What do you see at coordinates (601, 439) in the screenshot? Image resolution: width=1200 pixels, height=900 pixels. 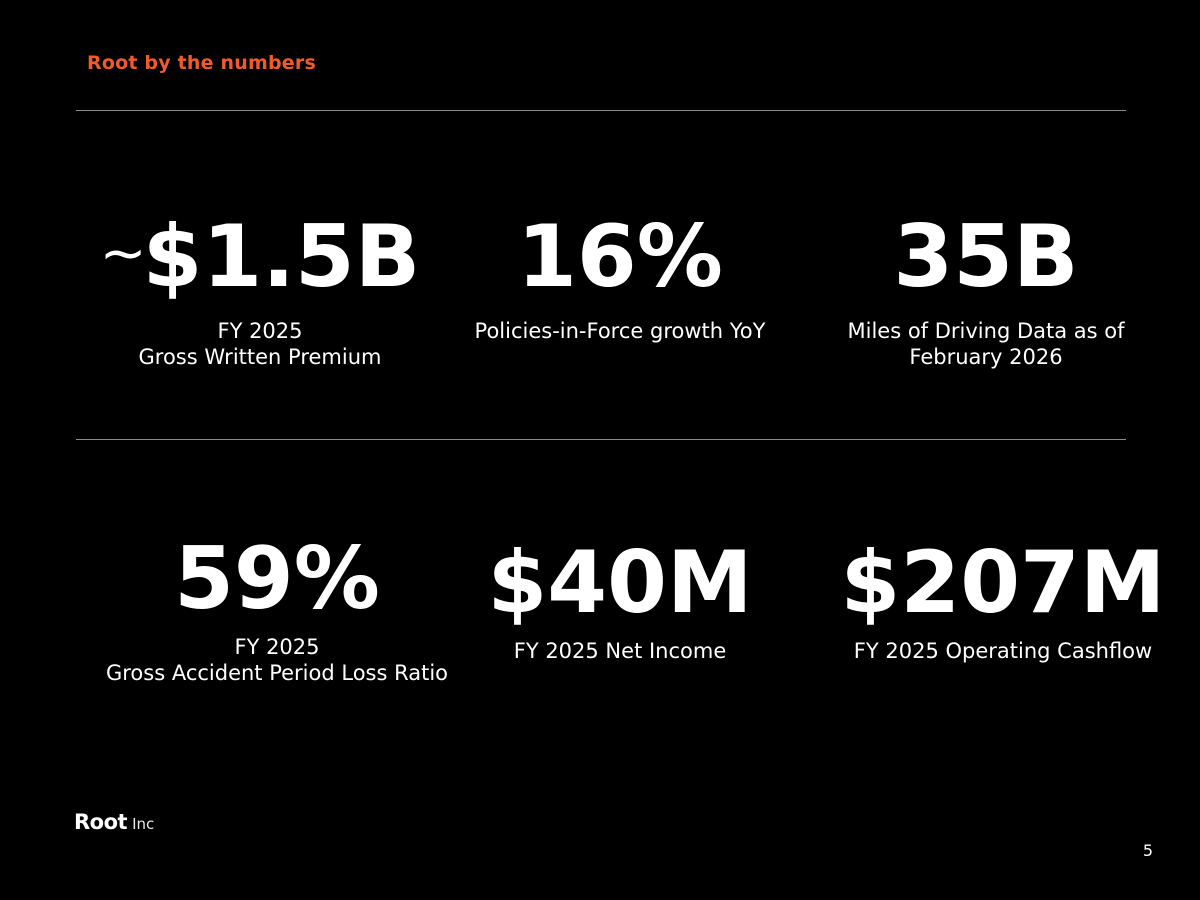 I see `middle-divider` at bounding box center [601, 439].